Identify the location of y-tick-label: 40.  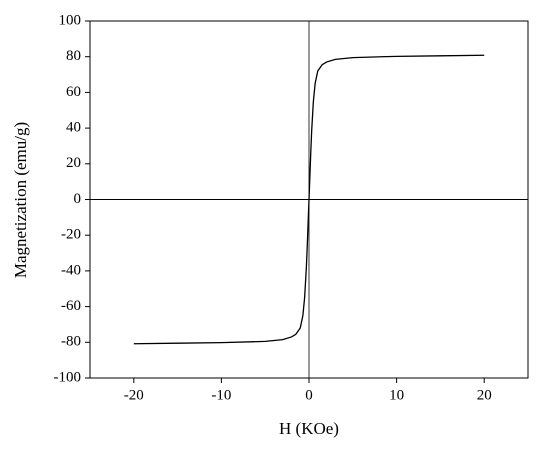
(73, 128).